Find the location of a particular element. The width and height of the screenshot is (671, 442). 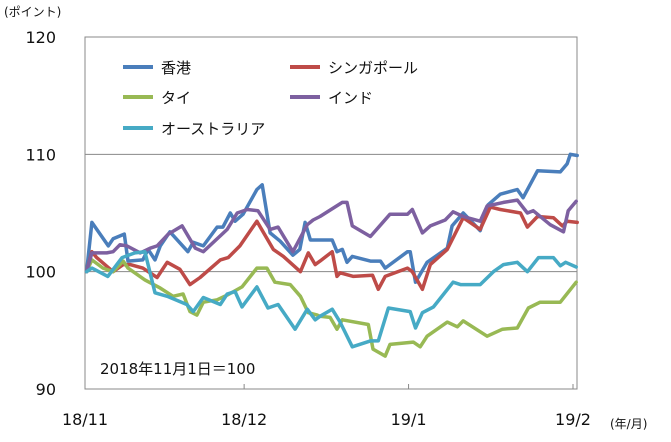

y-tick-label: 90 is located at coordinates (46, 389).